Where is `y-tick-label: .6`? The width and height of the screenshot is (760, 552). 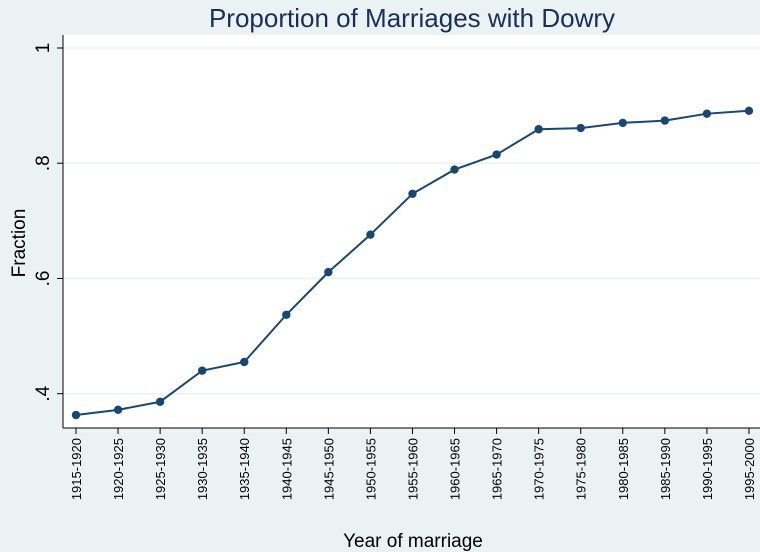 y-tick-label: .6 is located at coordinates (43, 279).